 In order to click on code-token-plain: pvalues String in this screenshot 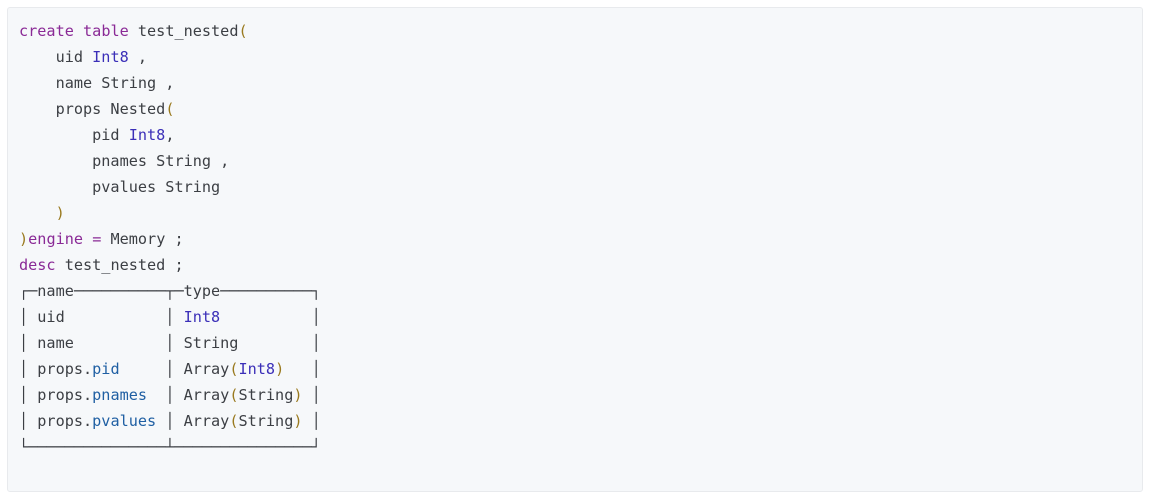, I will do `click(120, 187)`.